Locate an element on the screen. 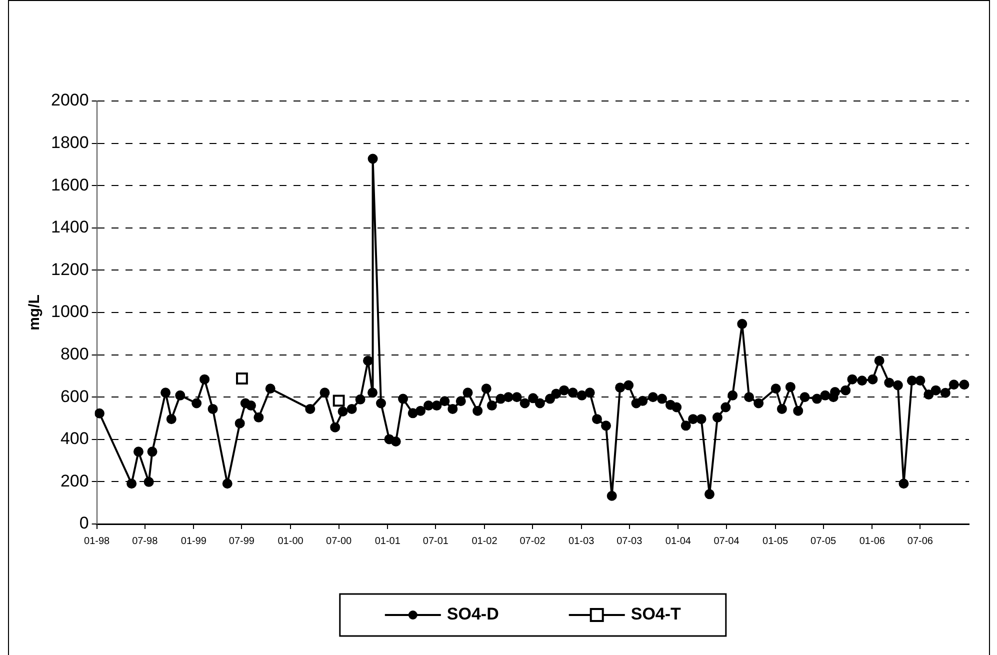 This screenshot has height=655, width=997. y-tick-label: 200 is located at coordinates (74, 480).